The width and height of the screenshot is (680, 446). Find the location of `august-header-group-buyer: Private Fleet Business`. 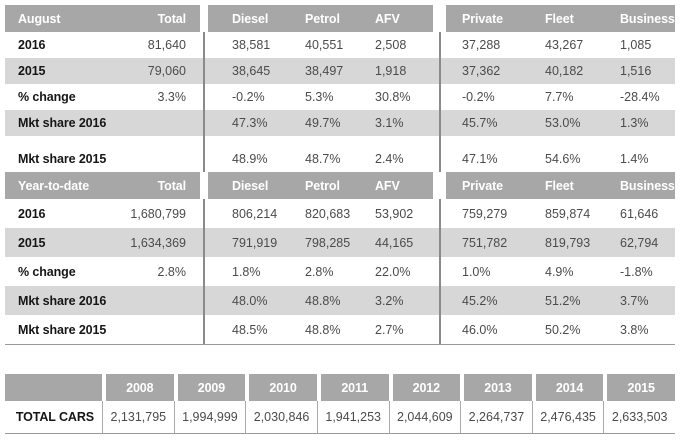

august-header-group-buyer: Private Fleet Business is located at coordinates (560, 18).